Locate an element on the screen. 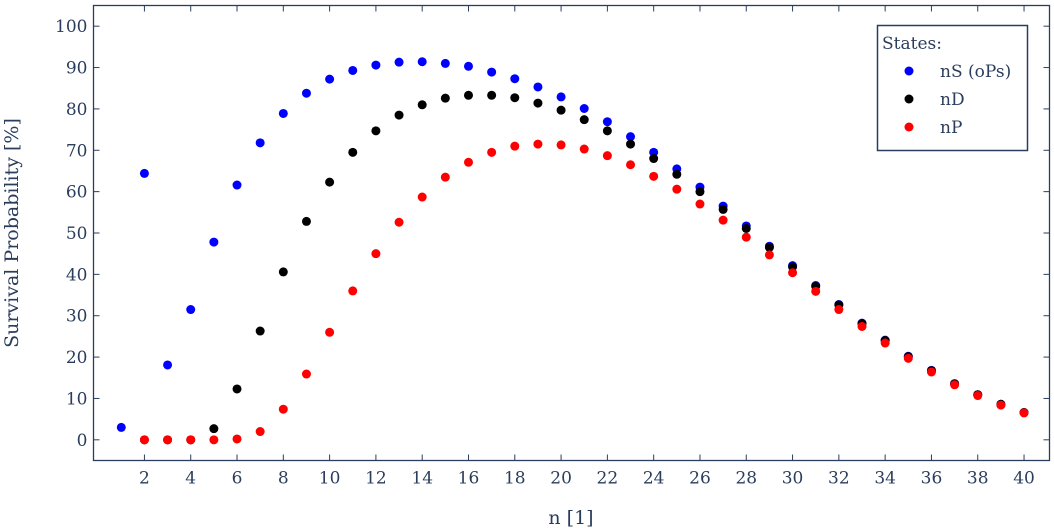  legend-title: States: is located at coordinates (912, 44).